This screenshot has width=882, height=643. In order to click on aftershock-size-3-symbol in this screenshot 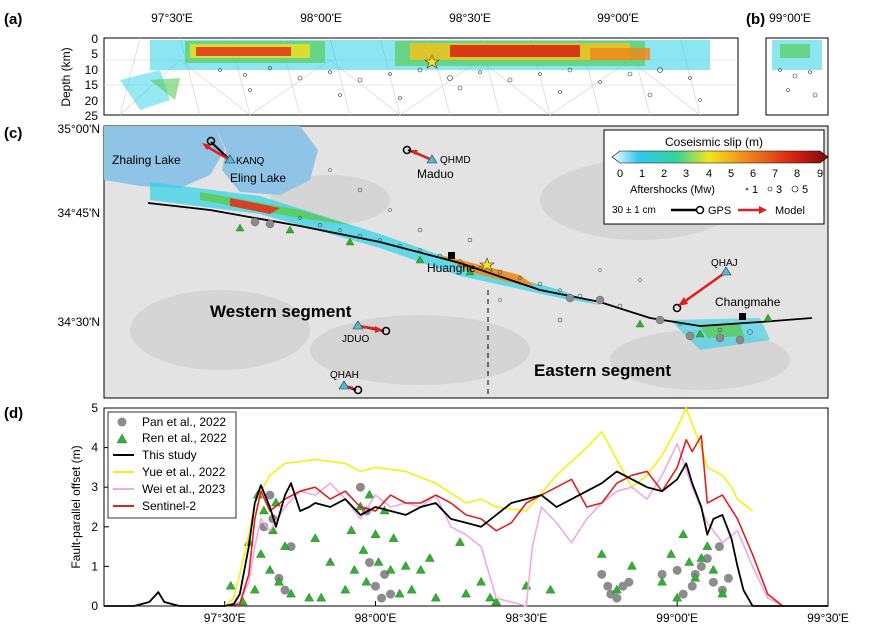, I will do `click(770, 189)`.